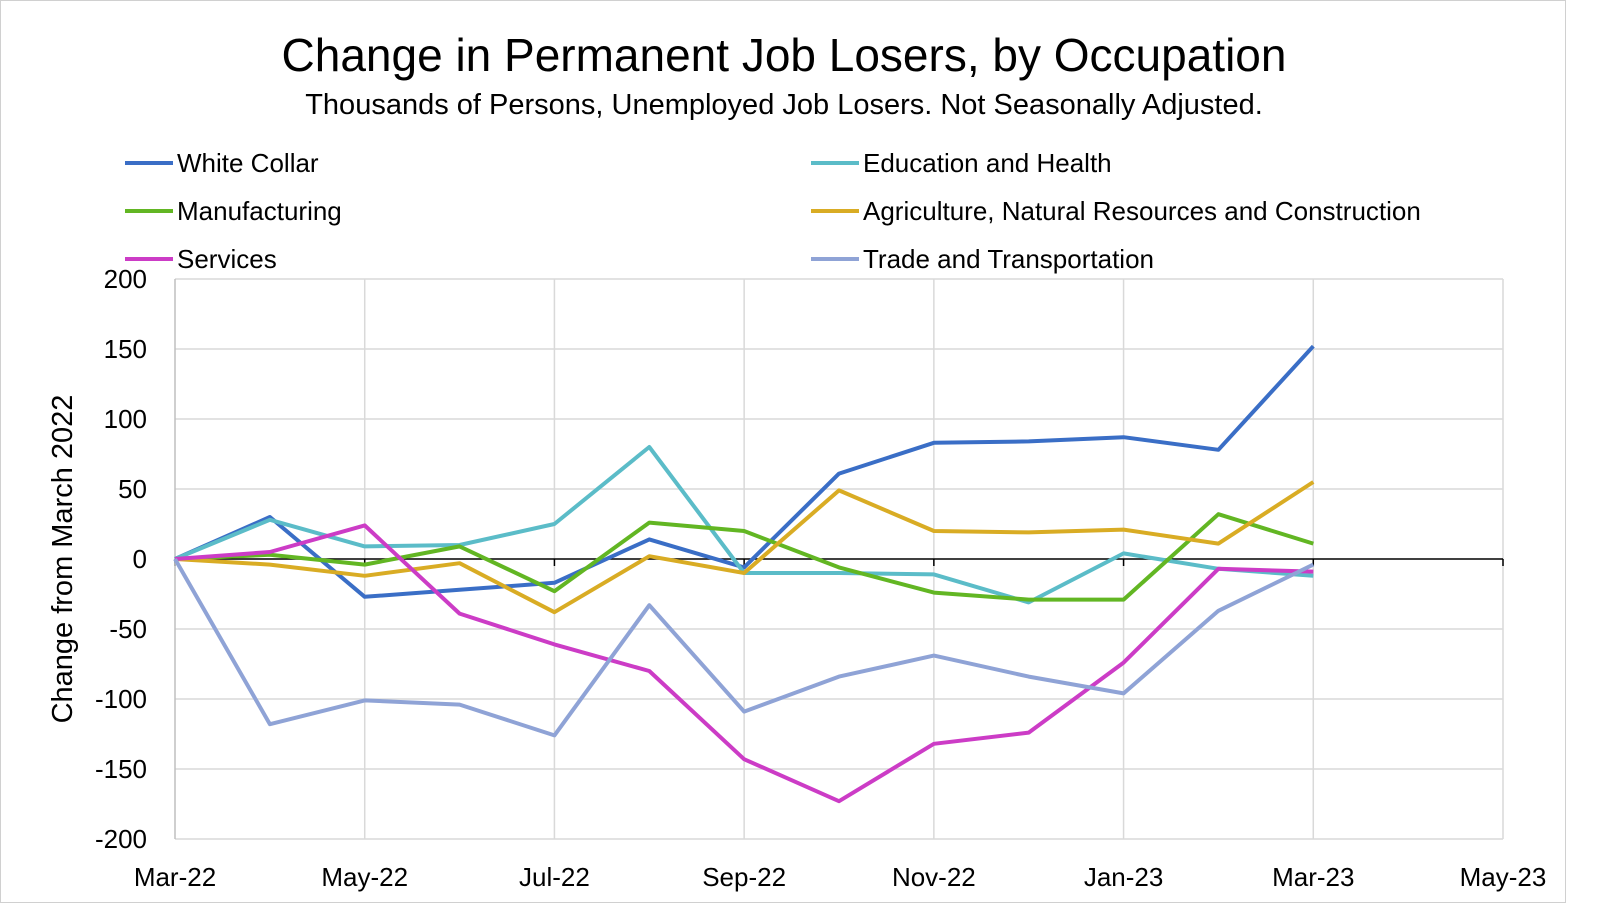 This screenshot has width=1600, height=923. What do you see at coordinates (175, 877) in the screenshot?
I see `x-tick-label: Mar-22` at bounding box center [175, 877].